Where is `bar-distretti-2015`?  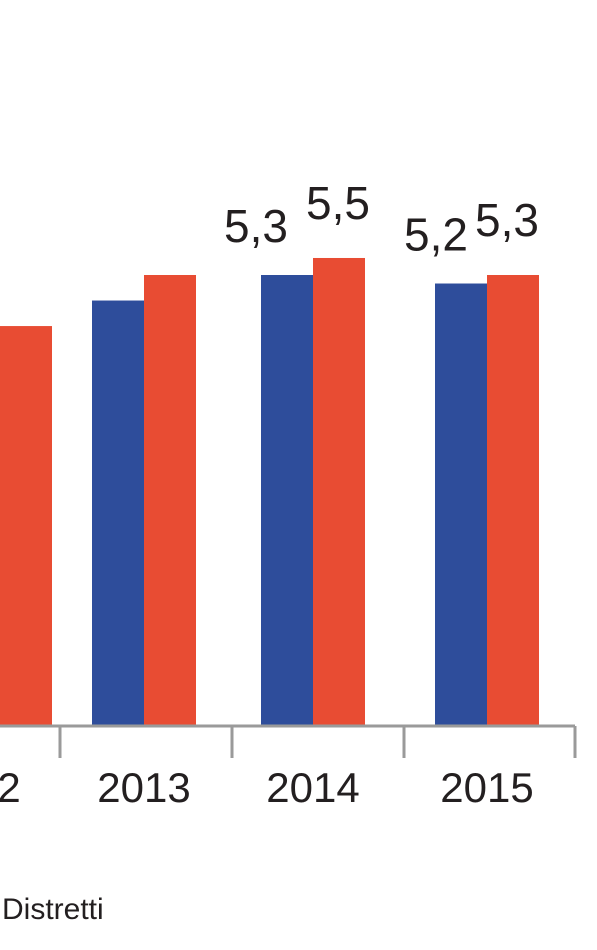
bar-distretti-2015 is located at coordinates (513, 500).